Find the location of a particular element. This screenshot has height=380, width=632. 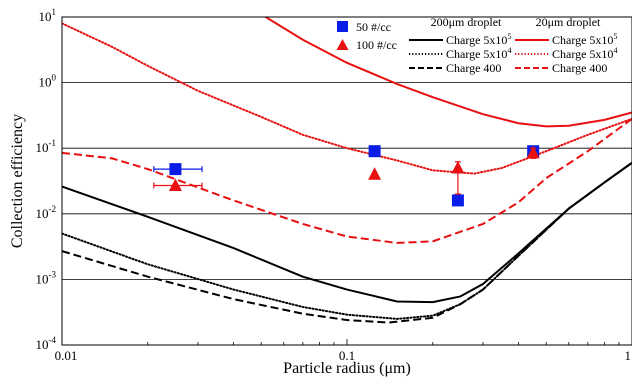

legend-triangle-icon is located at coordinates (342, 44).